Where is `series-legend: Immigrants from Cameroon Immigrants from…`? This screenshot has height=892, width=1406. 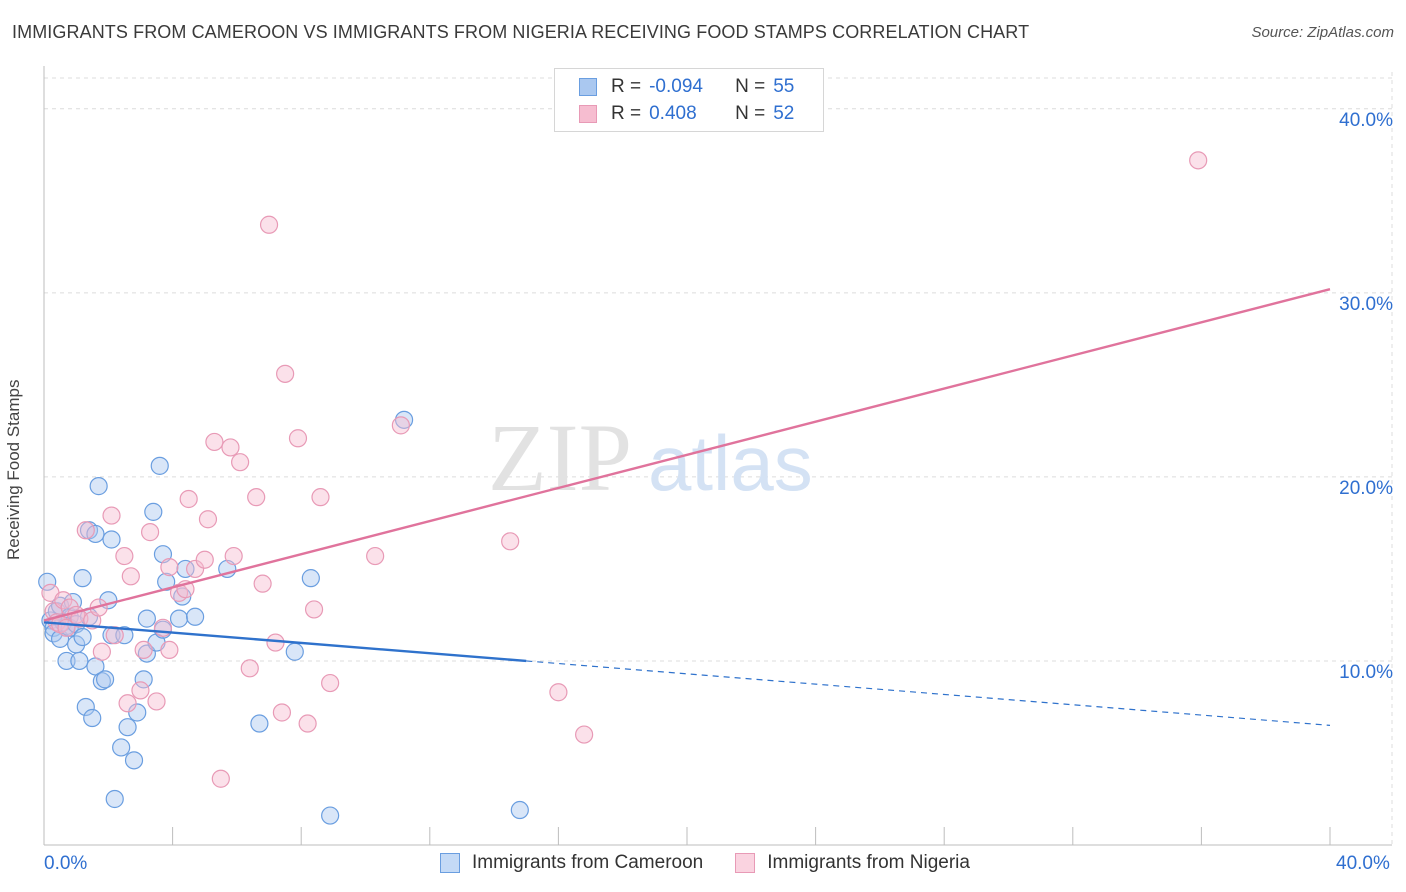
series-legend: Immigrants from Cameroon Immigrants from… is located at coordinates (721, 863).